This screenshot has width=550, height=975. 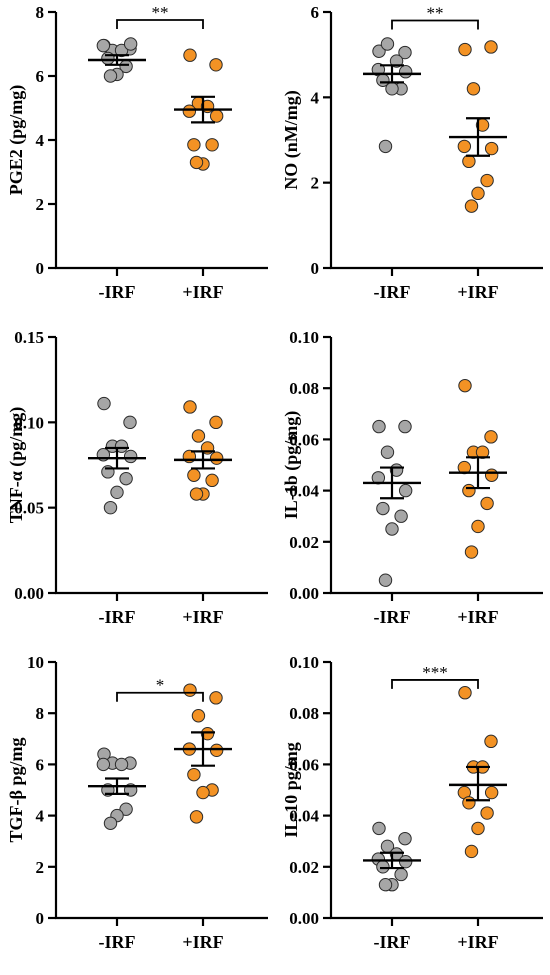 What do you see at coordinates (304, 816) in the screenshot?
I see `y-tick-label: 0.04` at bounding box center [304, 816].